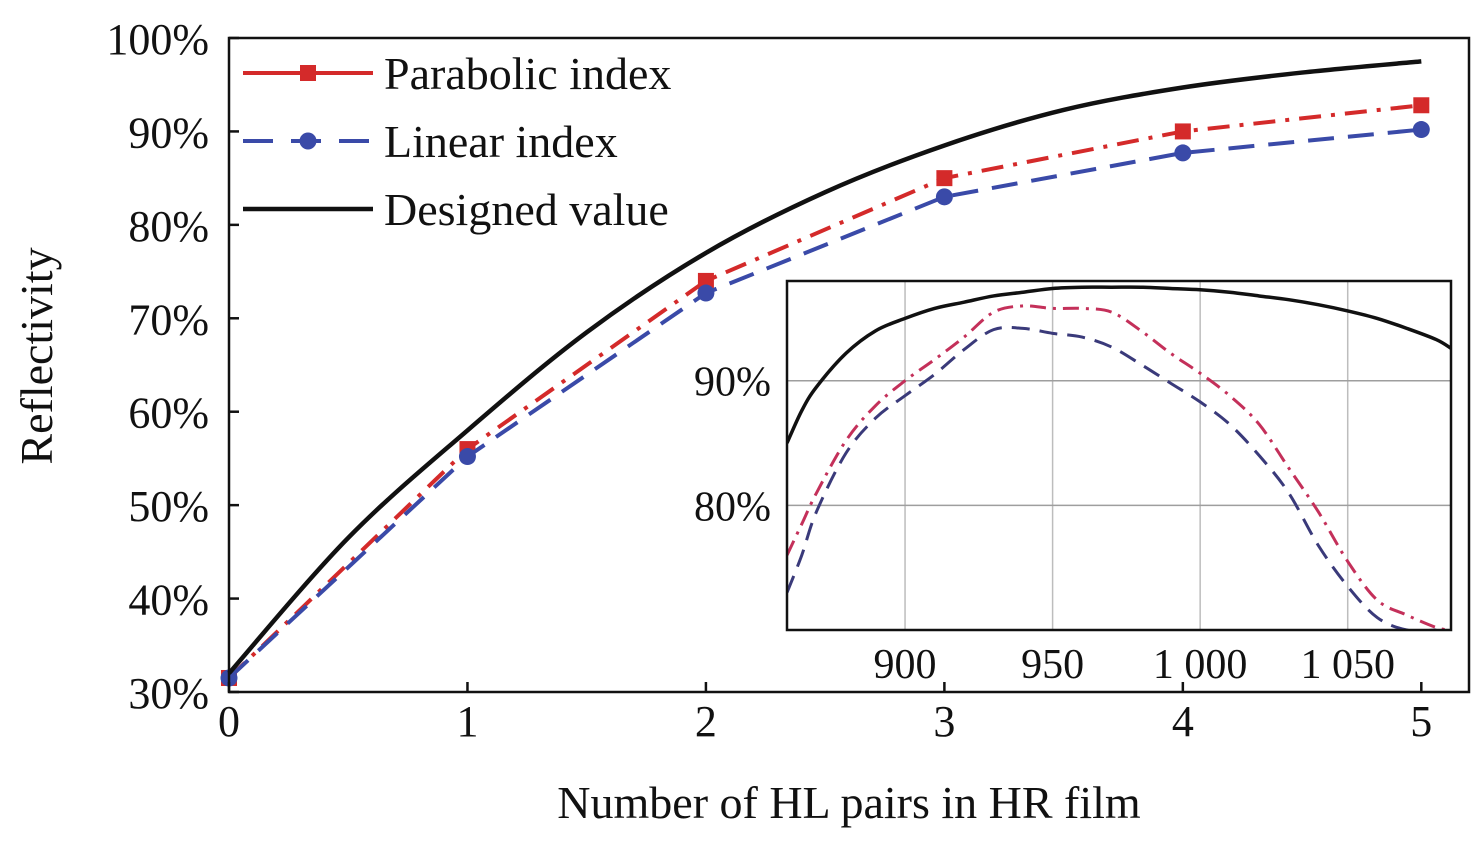 This screenshot has width=1476, height=841. I want to click on inset-x-tick-label: 1 000, so click(1200, 665).